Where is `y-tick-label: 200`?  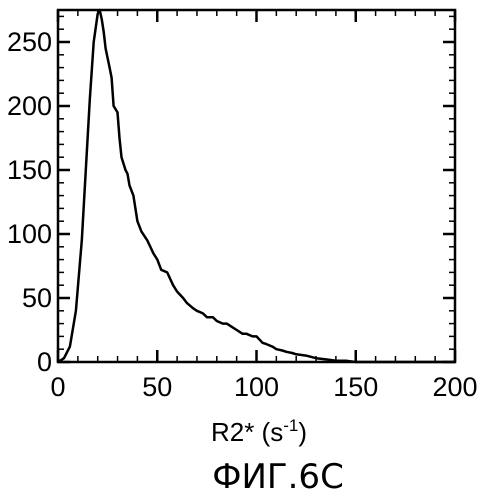 y-tick-label: 200 is located at coordinates (29, 106).